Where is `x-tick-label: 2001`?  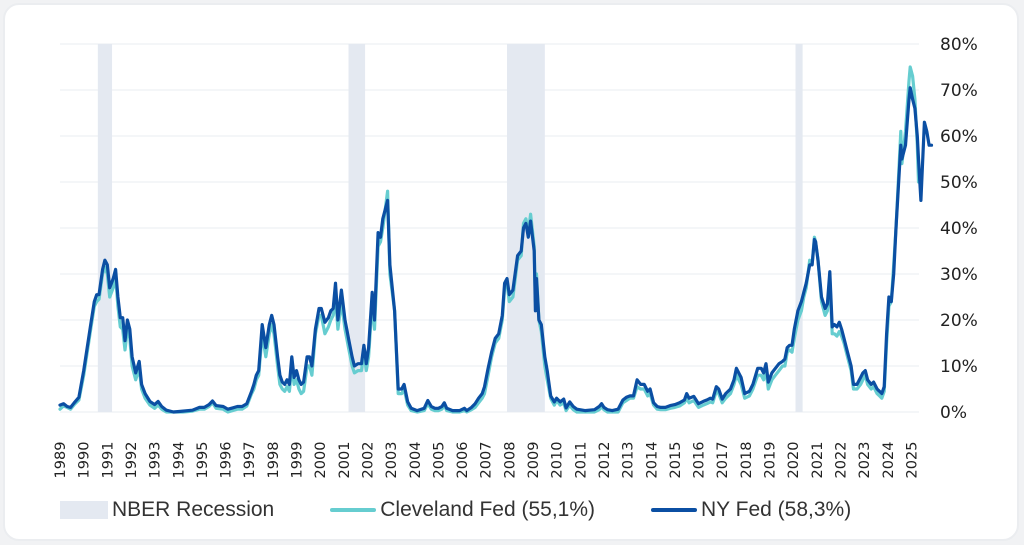 x-tick-label: 2001 is located at coordinates (345, 460).